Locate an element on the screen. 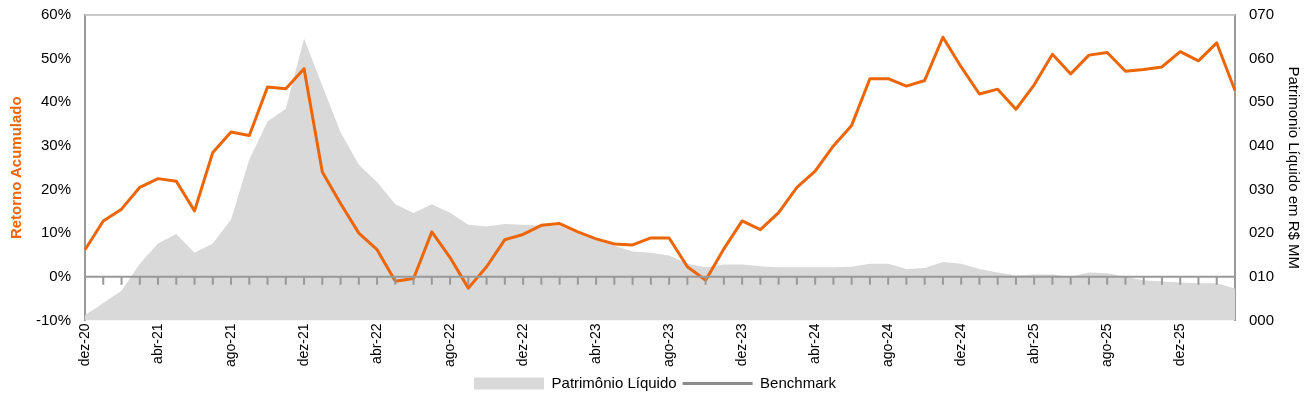 The image size is (1310, 401). y2-tick-label: 070 is located at coordinates (1261, 14).